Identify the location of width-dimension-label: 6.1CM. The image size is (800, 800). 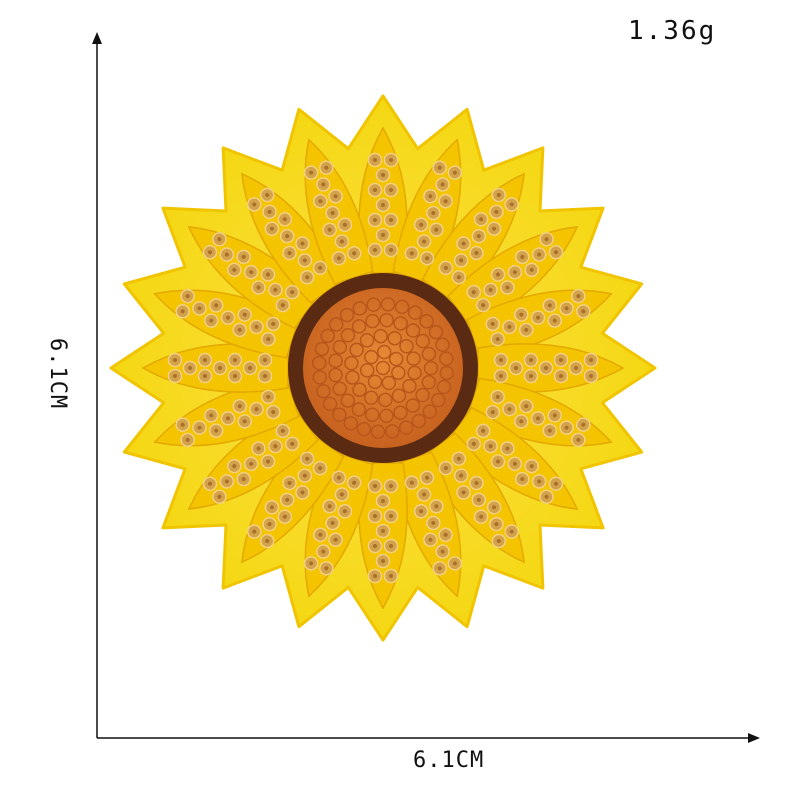
(449, 760).